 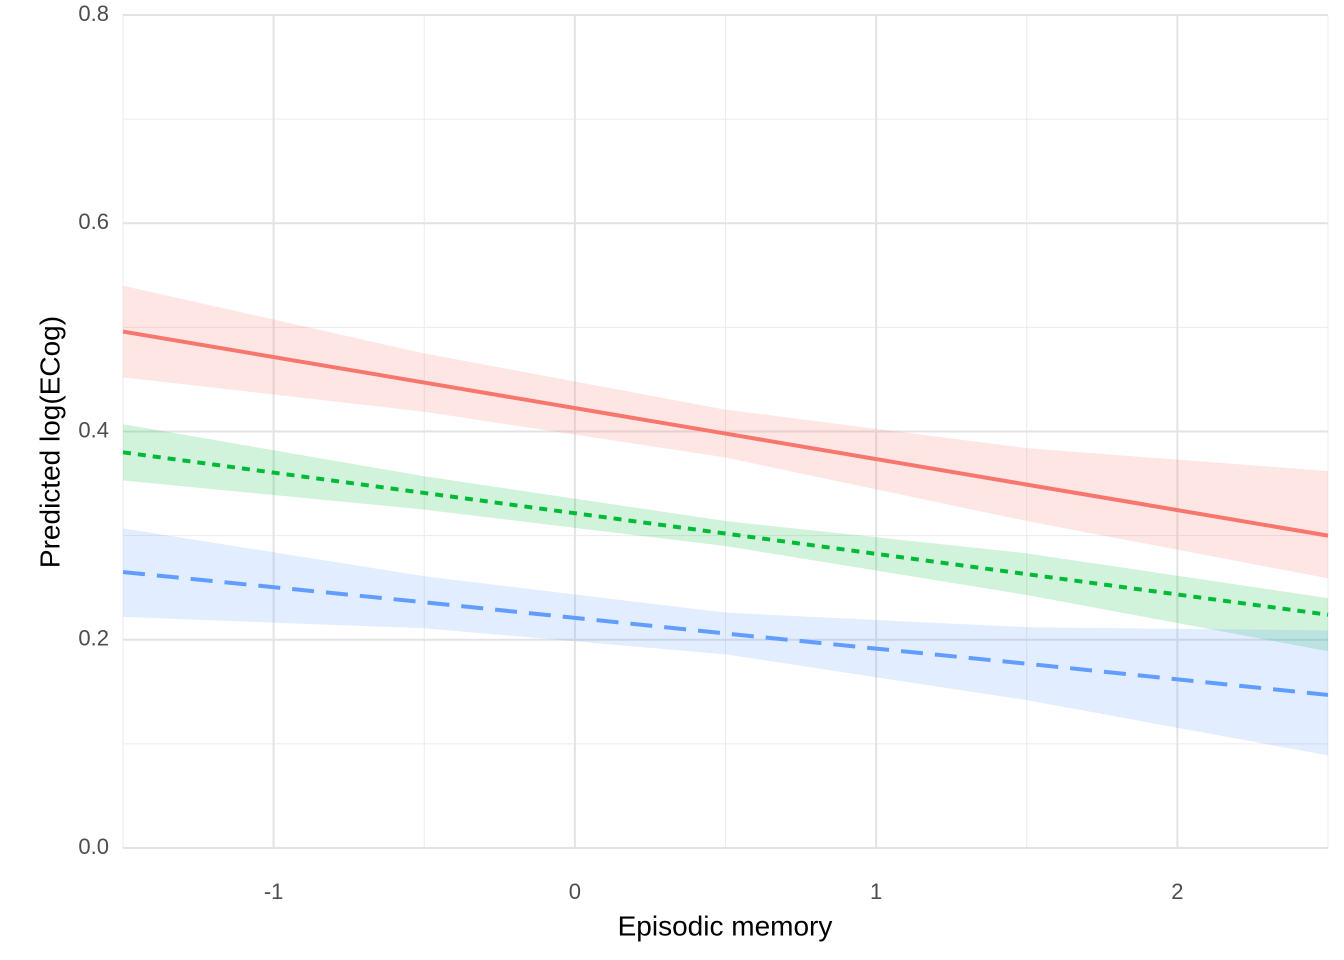 What do you see at coordinates (575, 891) in the screenshot?
I see `x-tick-label: 0` at bounding box center [575, 891].